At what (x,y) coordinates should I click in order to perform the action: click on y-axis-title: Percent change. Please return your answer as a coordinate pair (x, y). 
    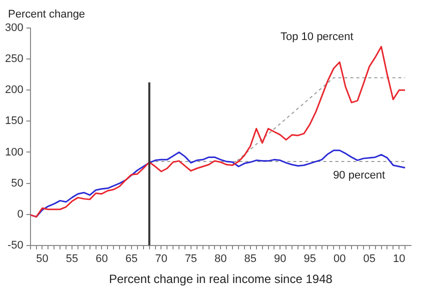
    Looking at the image, I should click on (47, 14).